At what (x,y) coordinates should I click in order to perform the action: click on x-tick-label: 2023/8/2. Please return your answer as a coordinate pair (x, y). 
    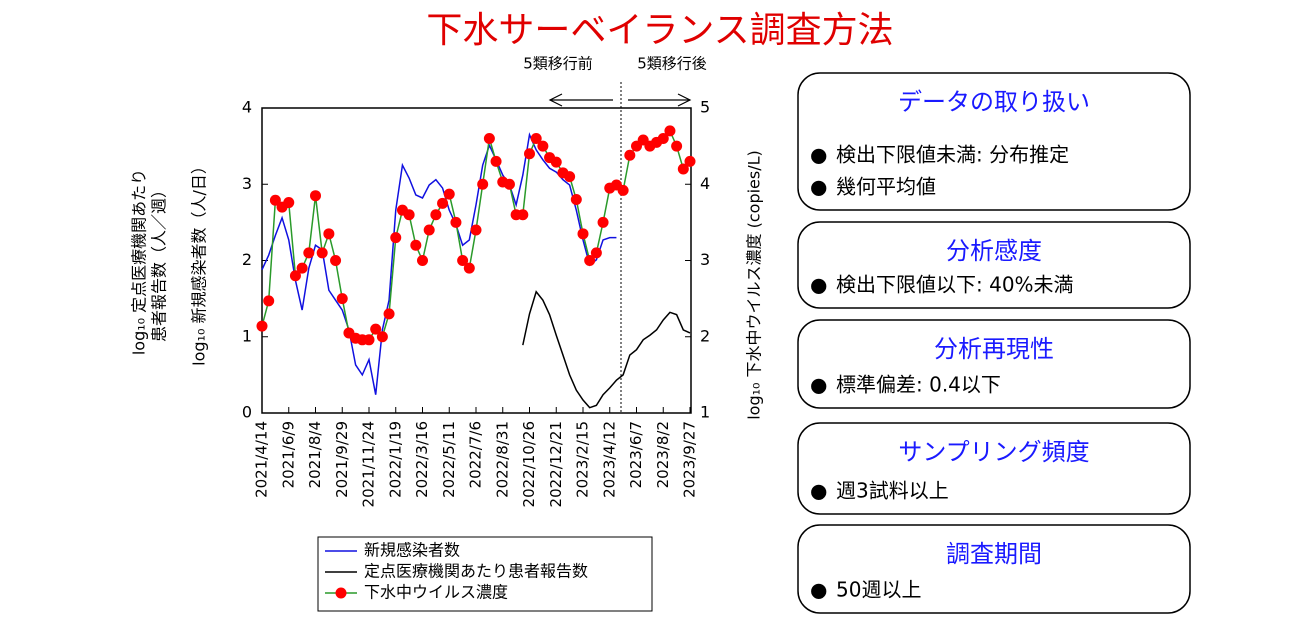
    Looking at the image, I should click on (663, 454).